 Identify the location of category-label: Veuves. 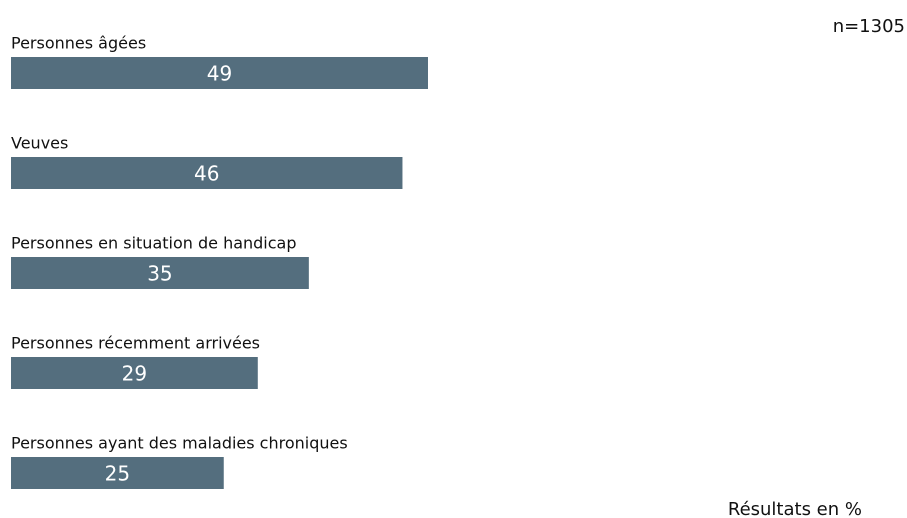
(39, 143).